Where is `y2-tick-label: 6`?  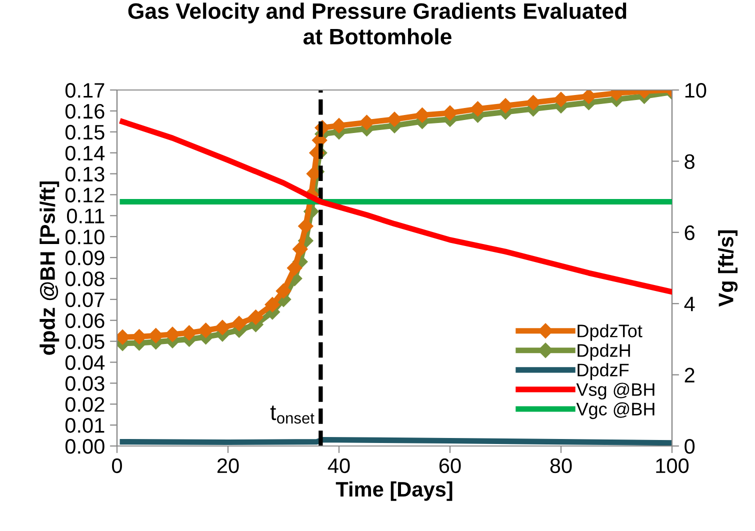 y2-tick-label: 6 is located at coordinates (689, 232).